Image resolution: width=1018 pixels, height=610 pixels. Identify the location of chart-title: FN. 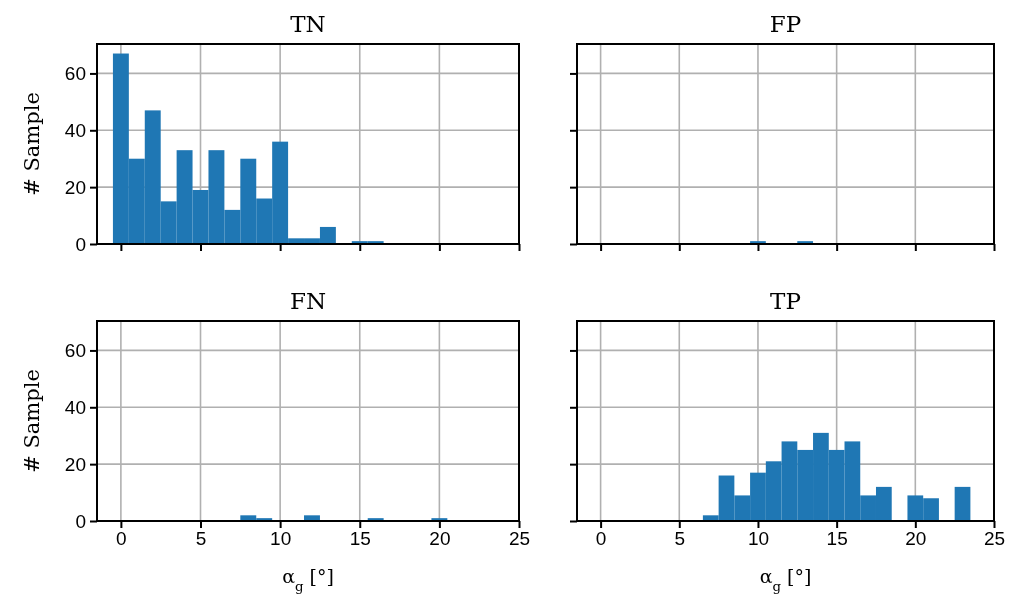
(308, 301).